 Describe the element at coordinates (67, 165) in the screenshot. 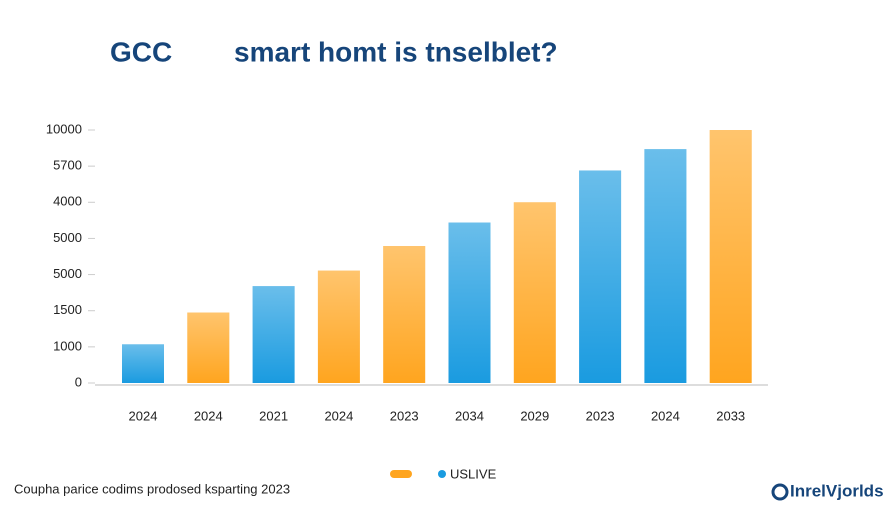

I see `y-tick-label: 5700` at that location.